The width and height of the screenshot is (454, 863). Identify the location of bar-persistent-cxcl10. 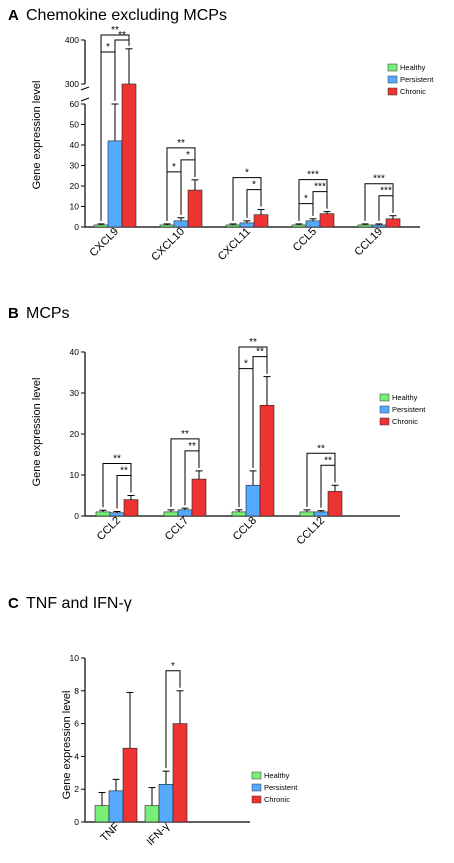
(181, 224).